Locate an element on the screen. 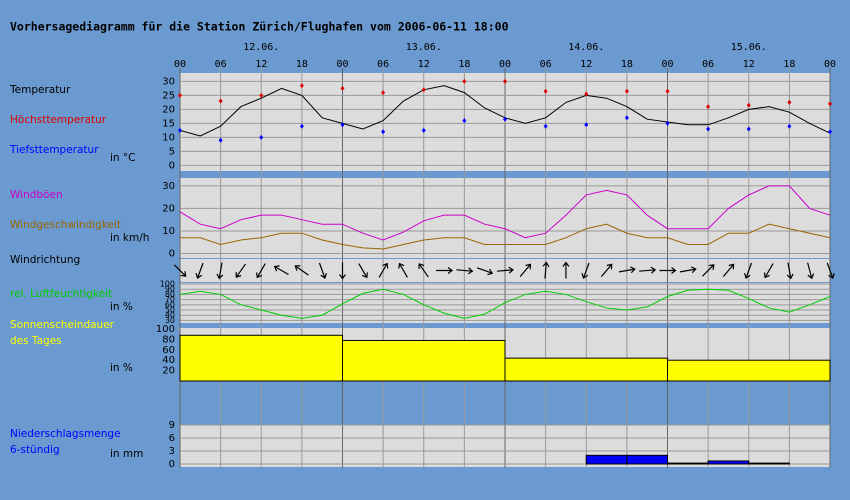 This screenshot has width=850, height=500. legend-label: Tiefsttemperatur is located at coordinates (54, 150).